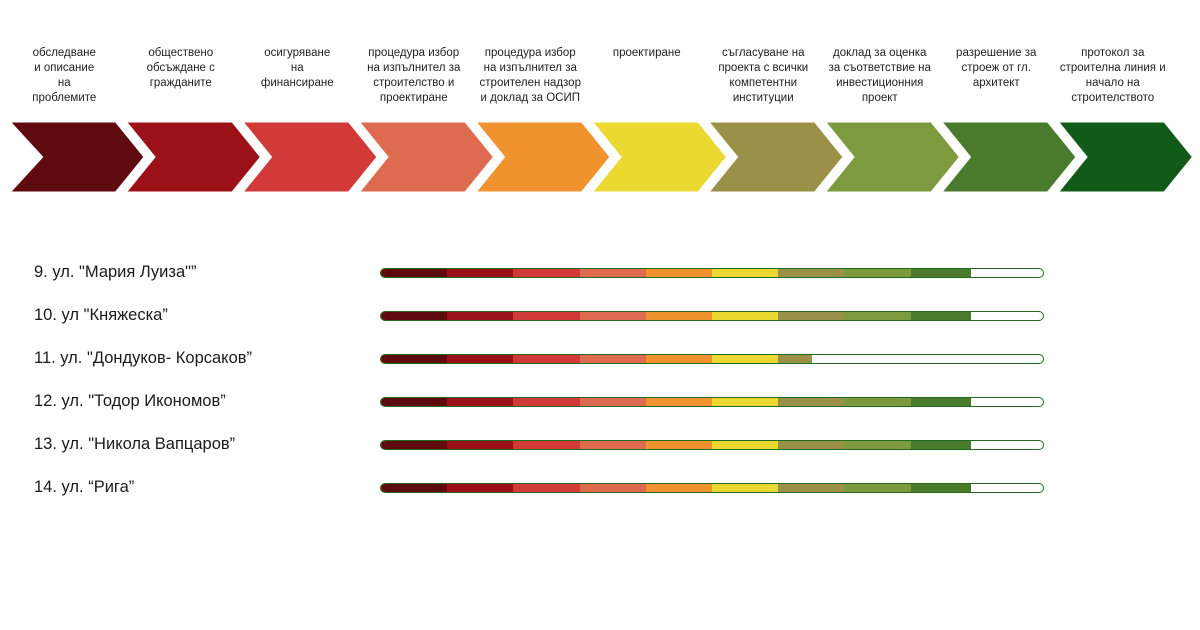 This screenshot has height=630, width=1200. What do you see at coordinates (996, 68) in the screenshot?
I see `stage-label-9: разрешение за строеж от гл. архитект` at bounding box center [996, 68].